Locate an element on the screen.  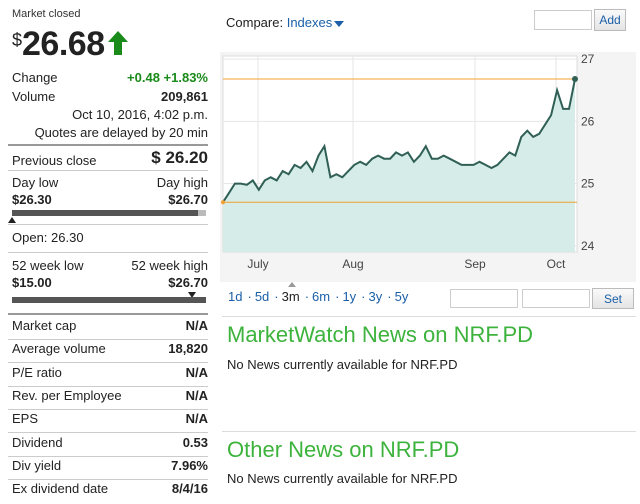
day-range-values: $26.30 $26.70 is located at coordinates (110, 199).